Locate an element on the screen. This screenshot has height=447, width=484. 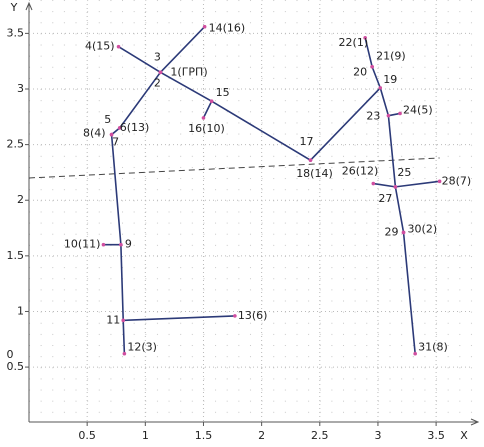
x-tick-label: 0.5 is located at coordinates (87, 435).